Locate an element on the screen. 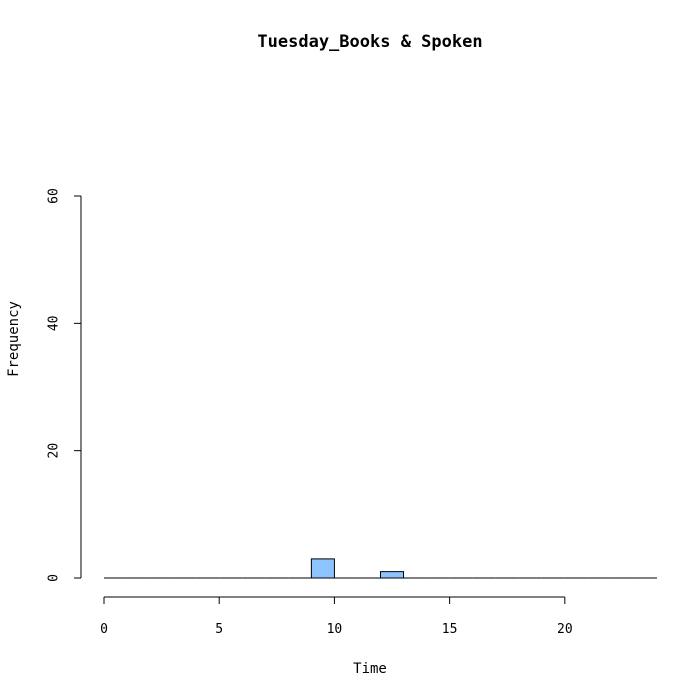 This screenshot has height=699, width=699. x-tick-label: 20 is located at coordinates (565, 629).